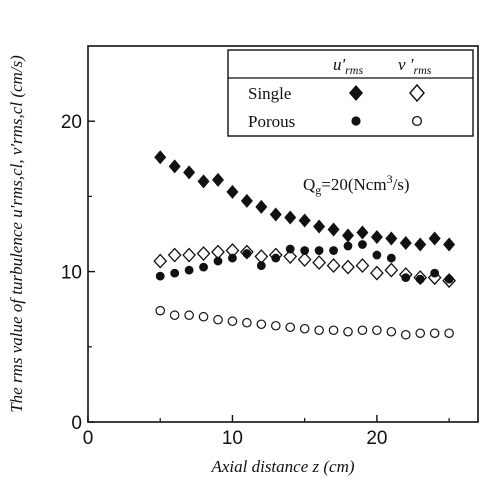  Describe the element at coordinates (390, 179) in the screenshot. I see `annot-sup: 3` at that location.